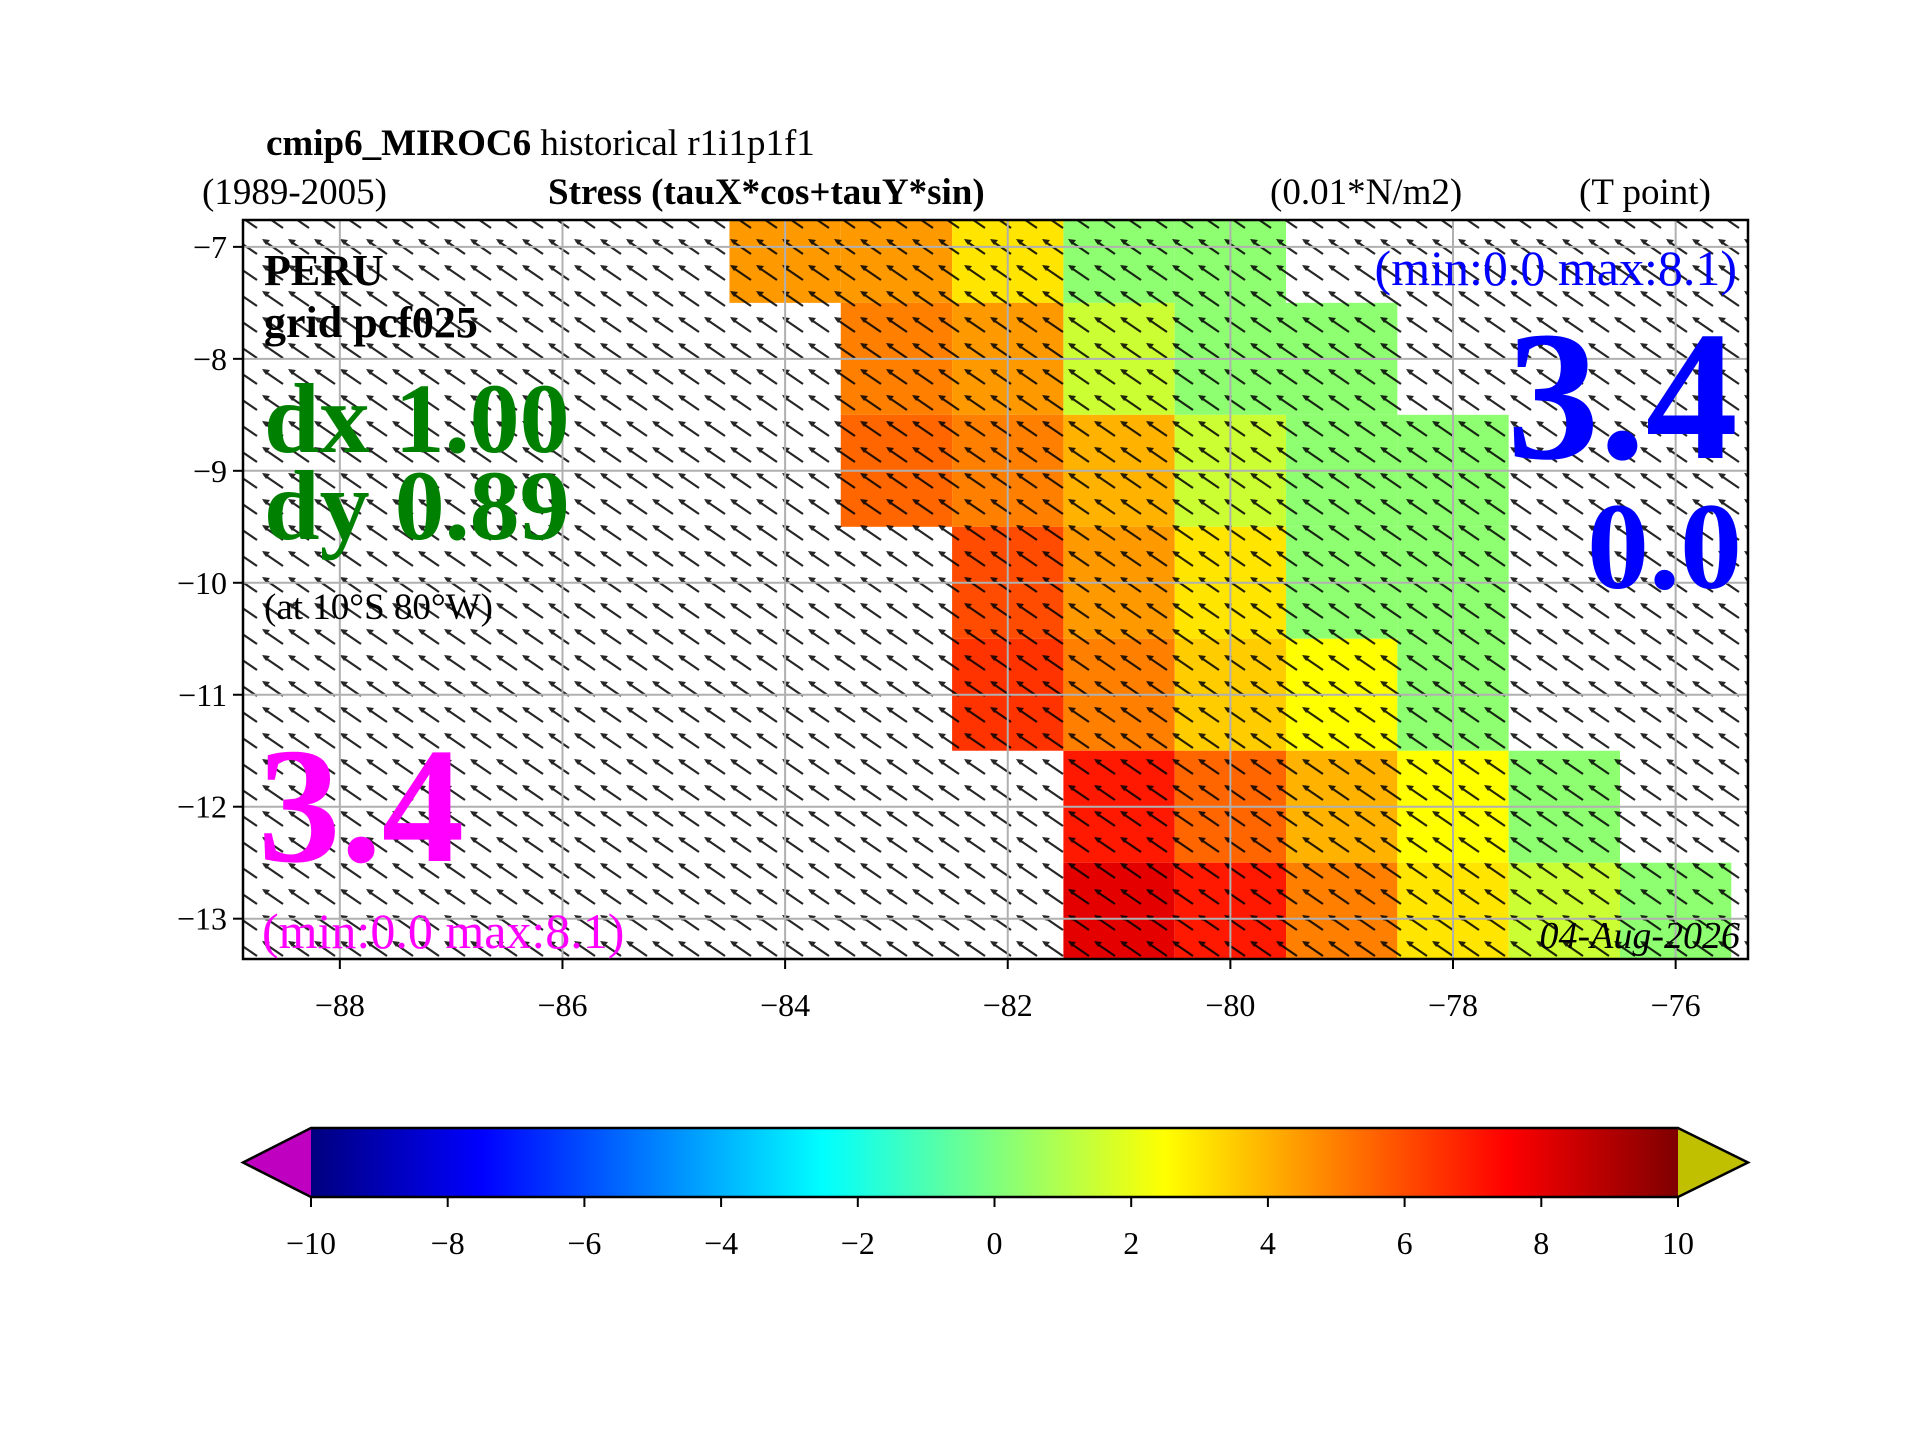 Image resolution: width=1920 pixels, height=1440 pixels. What do you see at coordinates (361, 805) in the screenshot?
I see `left-value: 3.4` at bounding box center [361, 805].